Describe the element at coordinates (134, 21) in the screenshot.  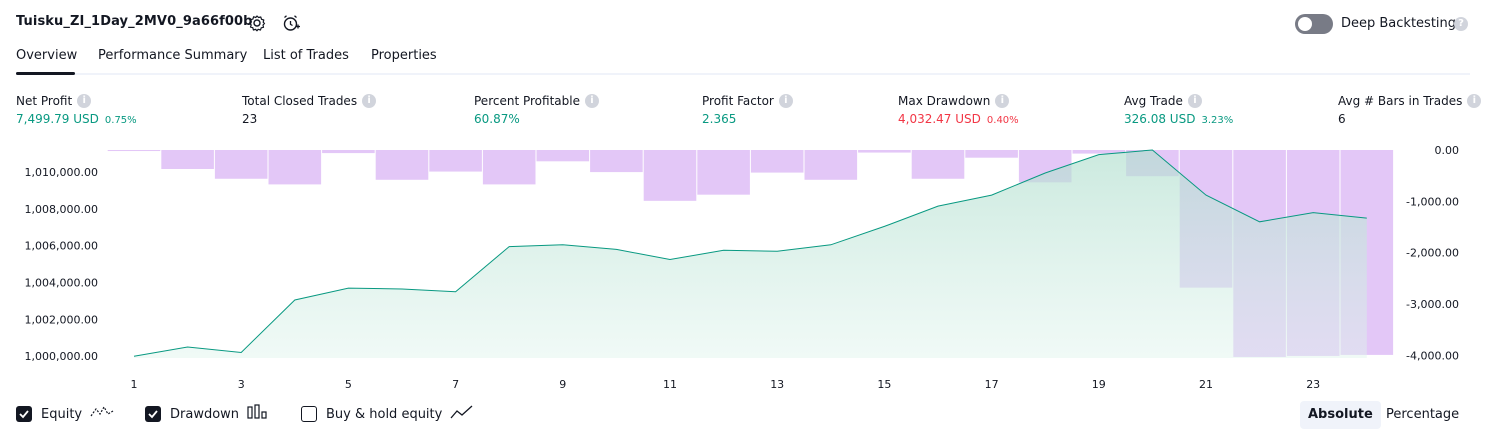
I see `strategy-title: Tuisku_ZI_1Day_2MV0_9a66f00b` at that location.